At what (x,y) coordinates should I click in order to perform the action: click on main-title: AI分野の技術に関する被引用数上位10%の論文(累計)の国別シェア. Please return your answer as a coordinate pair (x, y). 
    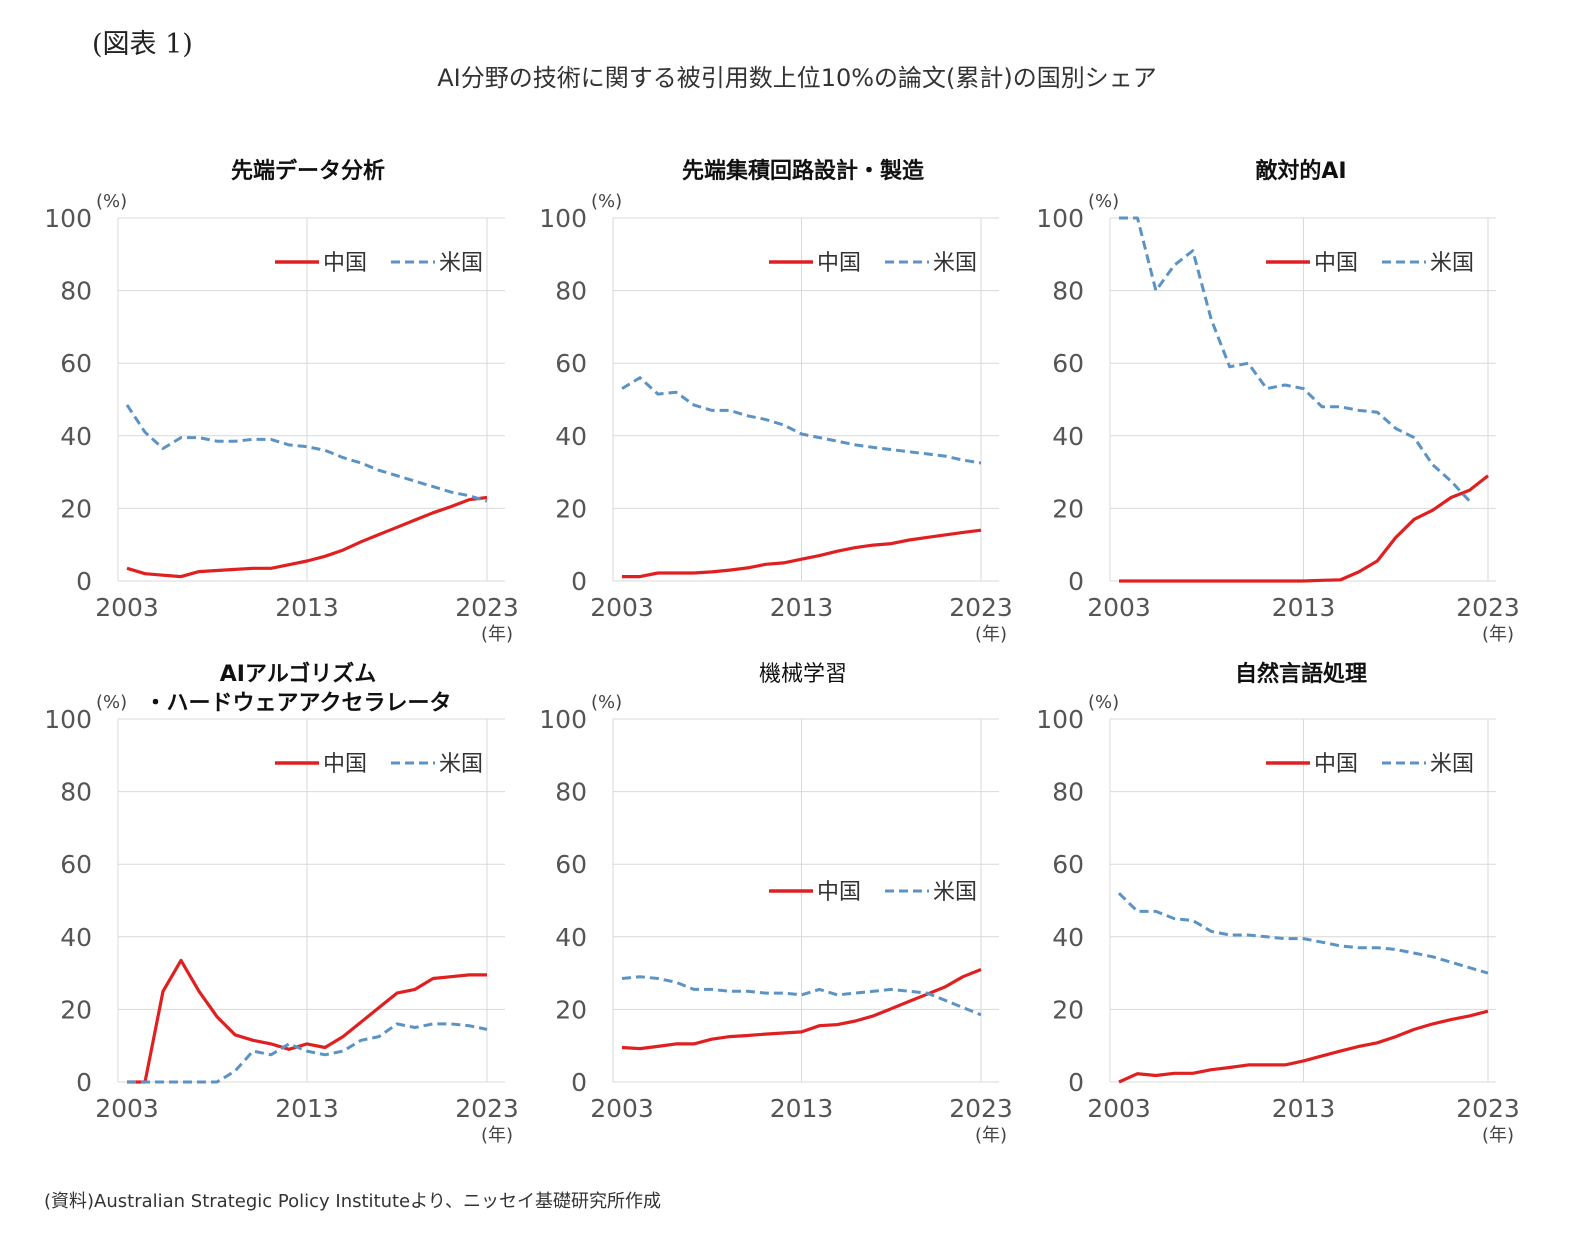
    Looking at the image, I should click on (797, 78).